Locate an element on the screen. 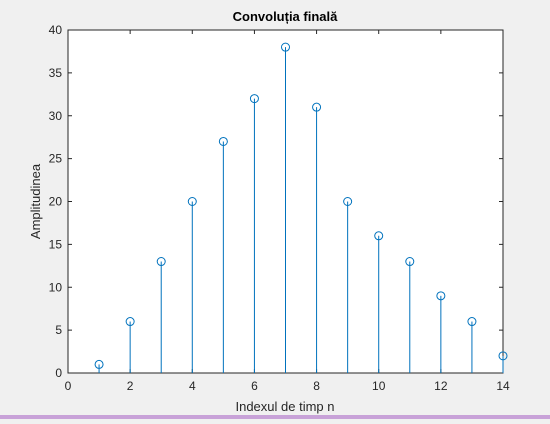 The image size is (550, 424). x-tick-label: 10 is located at coordinates (379, 386).